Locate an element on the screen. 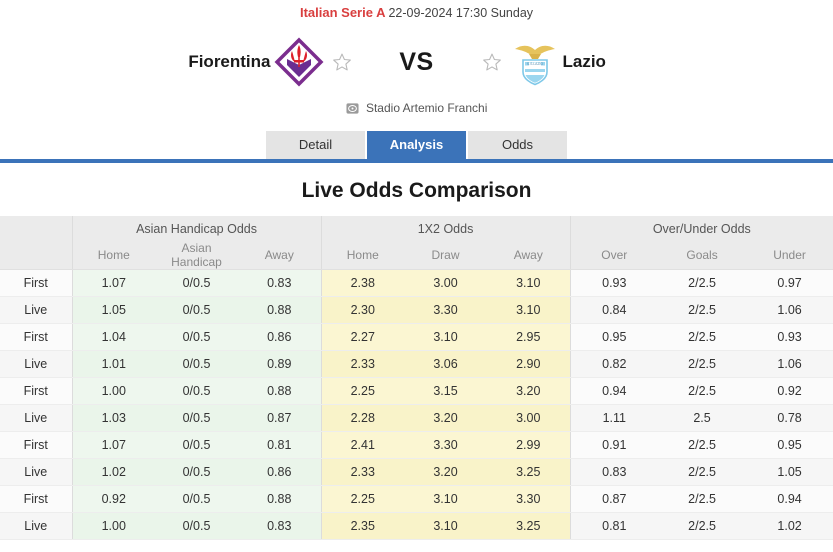  col-1x2-away: Away is located at coordinates (529, 255).